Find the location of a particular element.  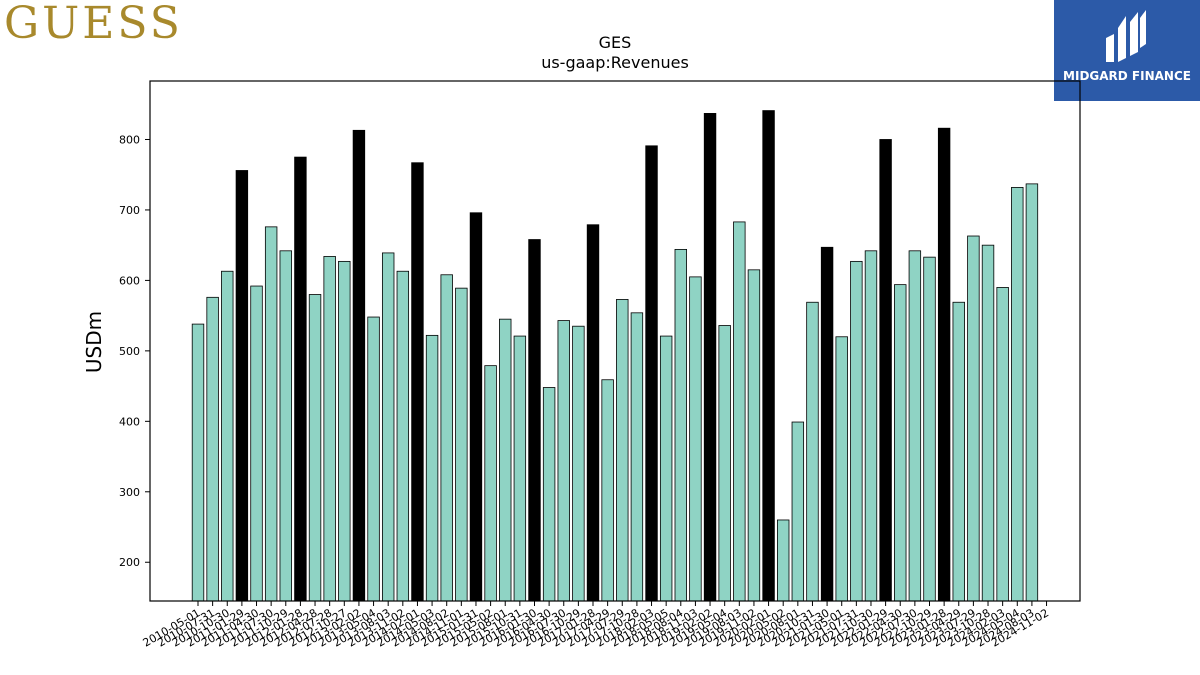

y-tick-label: 700 is located at coordinates (129, 210).